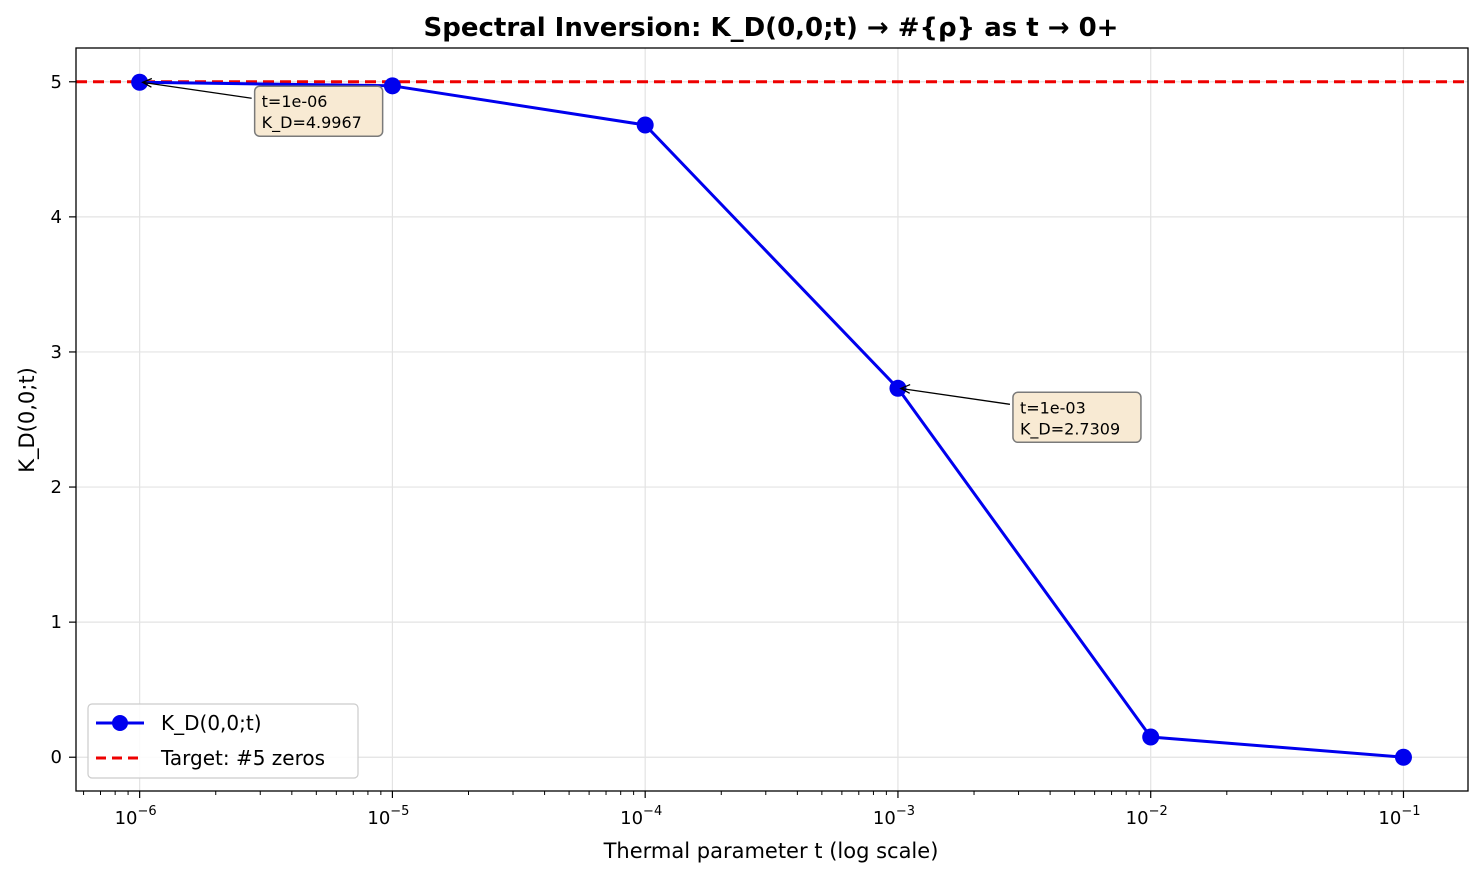 This screenshot has height=878, width=1482. Describe the element at coordinates (56, 622) in the screenshot. I see `y-tick-label-1: 1` at that location.